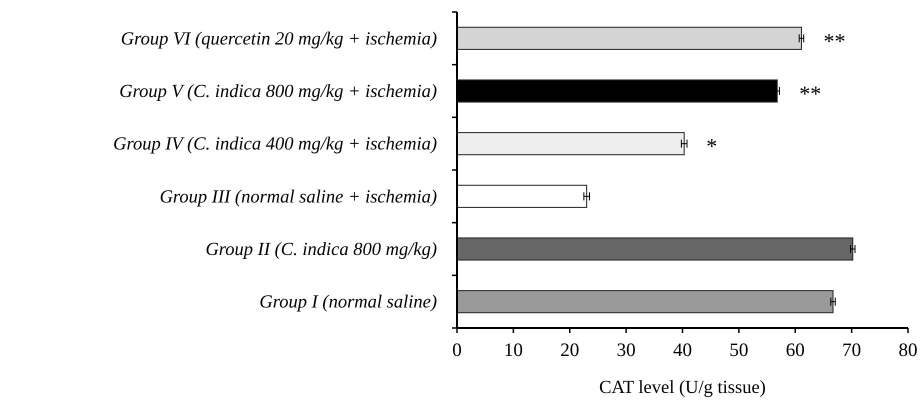 This screenshot has height=401, width=922. I want to click on y-tick-label: Group III (normal saline + ischemia), so click(298, 197).